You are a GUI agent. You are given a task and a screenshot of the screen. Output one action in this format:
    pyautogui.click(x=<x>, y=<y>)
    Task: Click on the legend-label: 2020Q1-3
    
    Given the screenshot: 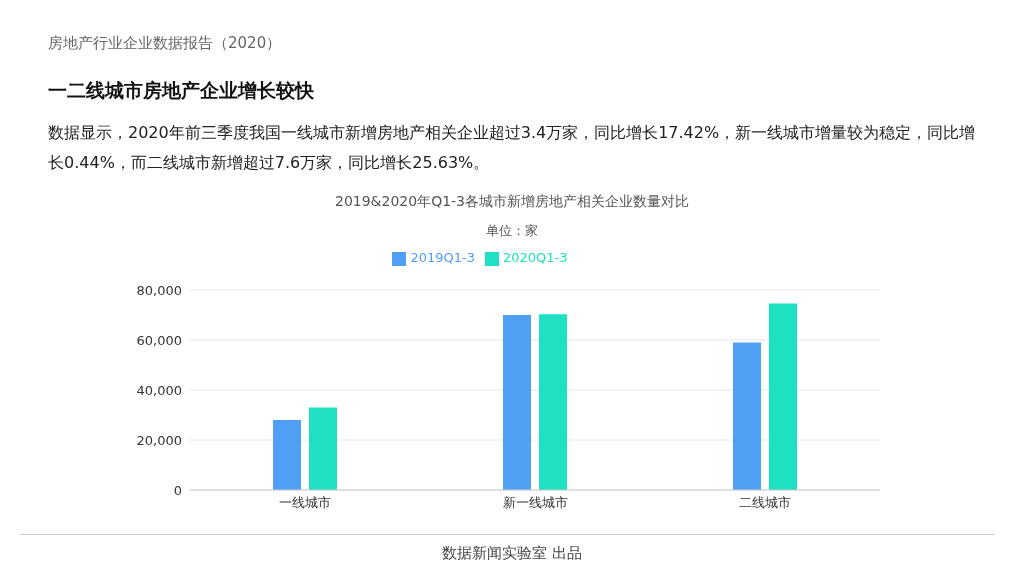 What is the action you would take?
    pyautogui.click(x=535, y=257)
    